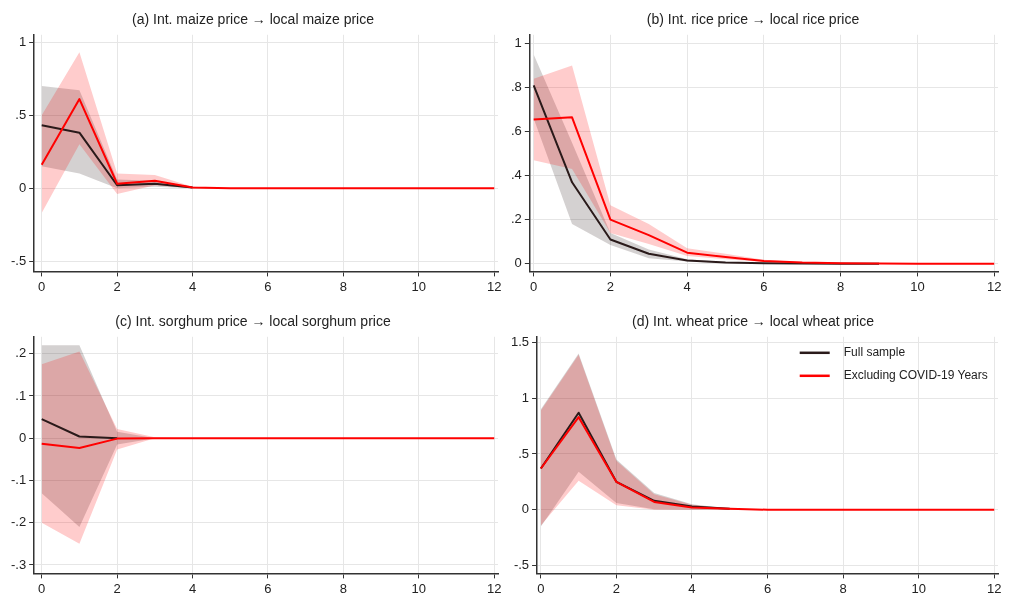 The height and width of the screenshot is (603, 1017). What do you see at coordinates (516, 87) in the screenshot?
I see `y-tick-label: .8` at bounding box center [516, 87].